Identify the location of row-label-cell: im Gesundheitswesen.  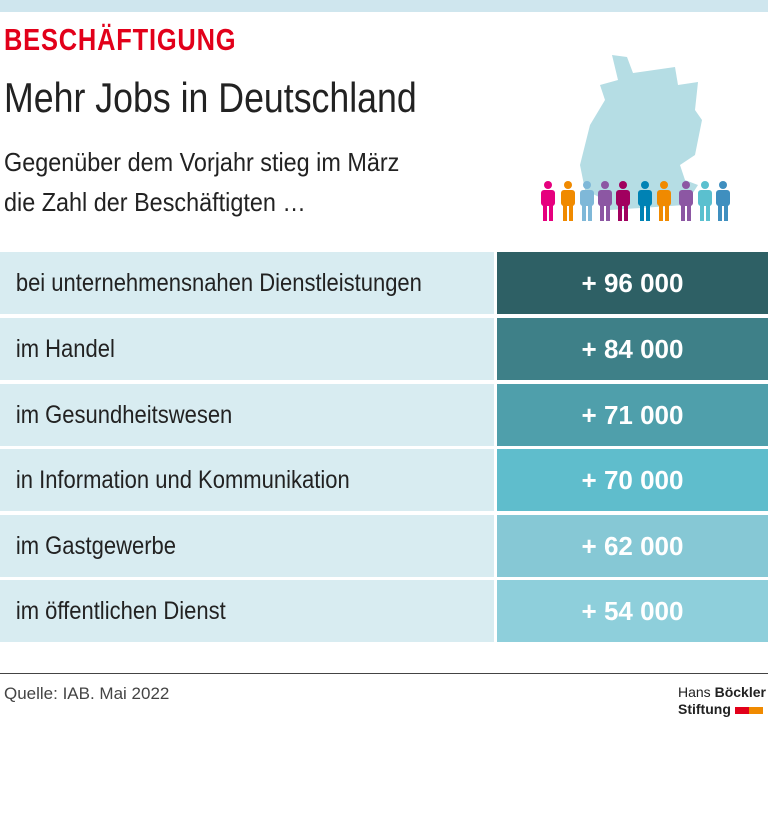
(247, 415).